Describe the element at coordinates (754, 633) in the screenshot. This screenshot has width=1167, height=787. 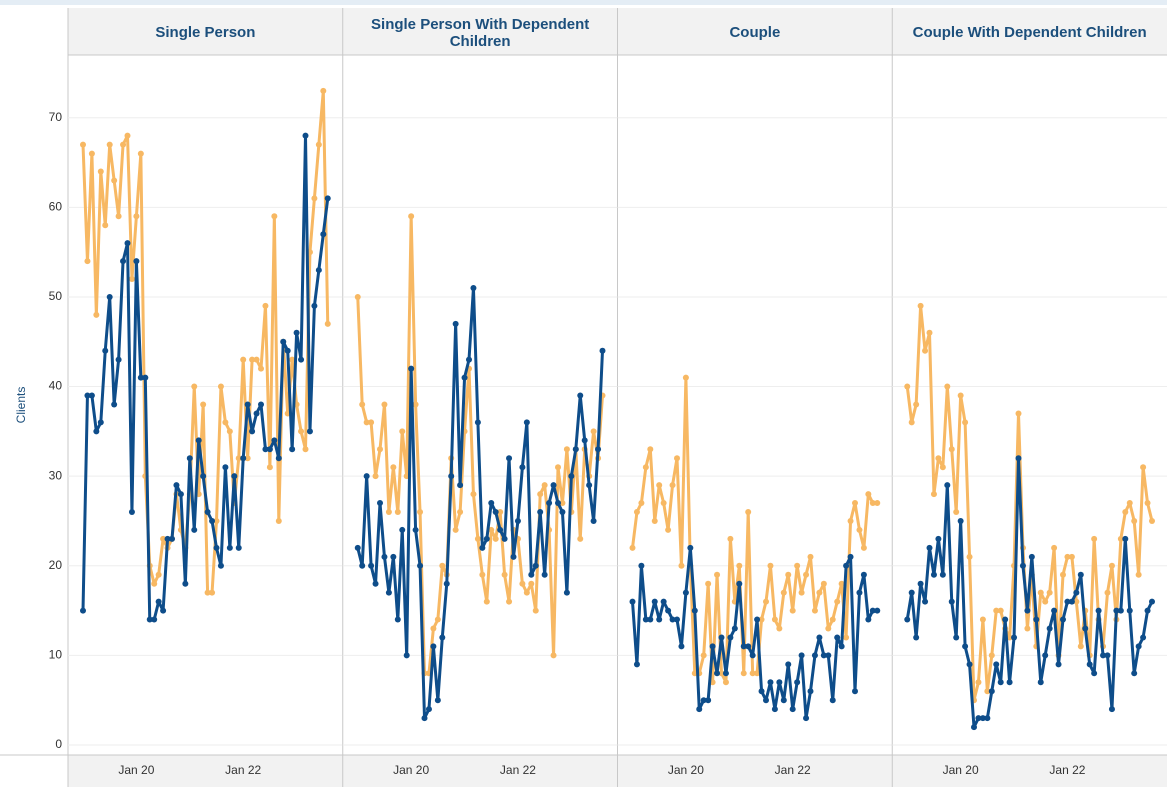
I see `series-line` at that location.